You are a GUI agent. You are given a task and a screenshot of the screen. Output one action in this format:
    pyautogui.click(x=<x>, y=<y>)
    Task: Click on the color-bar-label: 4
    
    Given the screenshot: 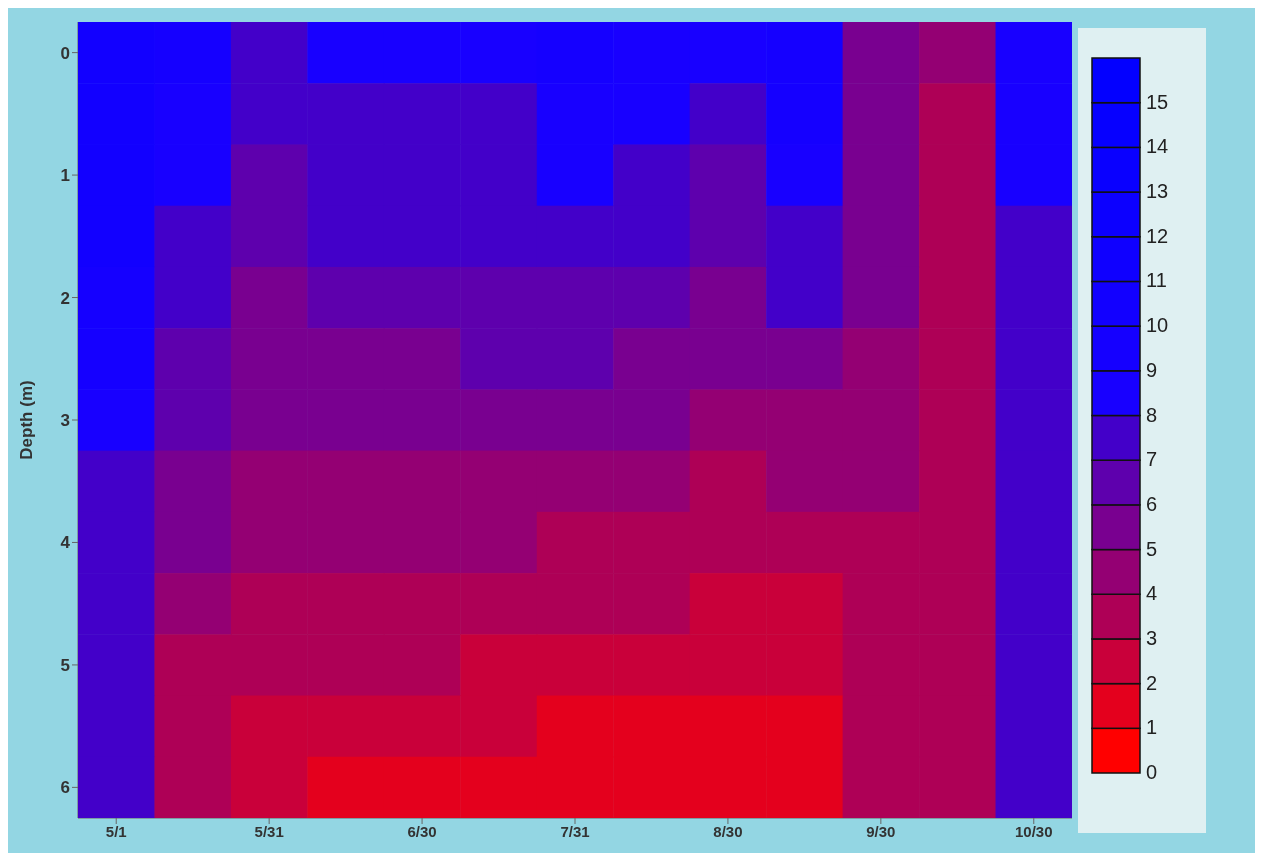 What is the action you would take?
    pyautogui.click(x=1152, y=593)
    